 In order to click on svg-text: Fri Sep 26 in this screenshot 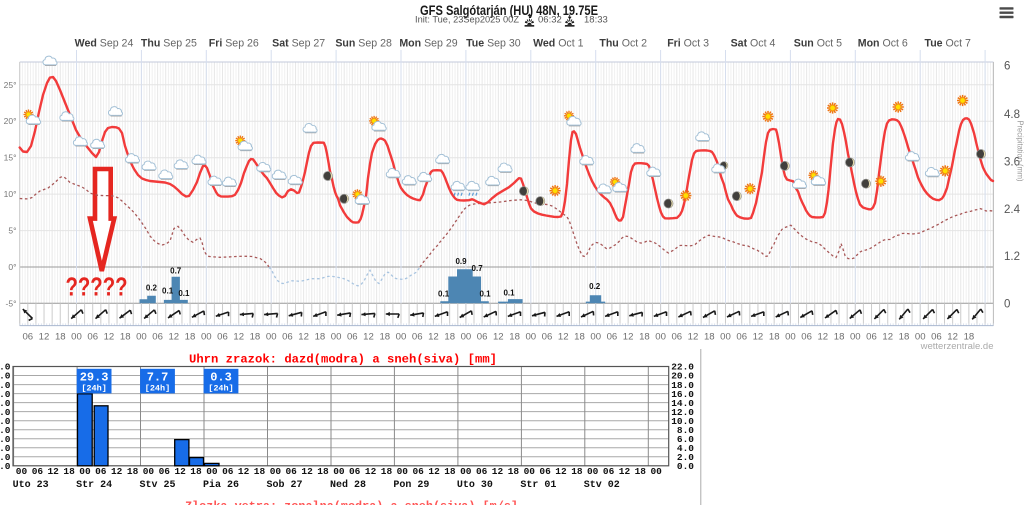, I will do `click(234, 44)`.